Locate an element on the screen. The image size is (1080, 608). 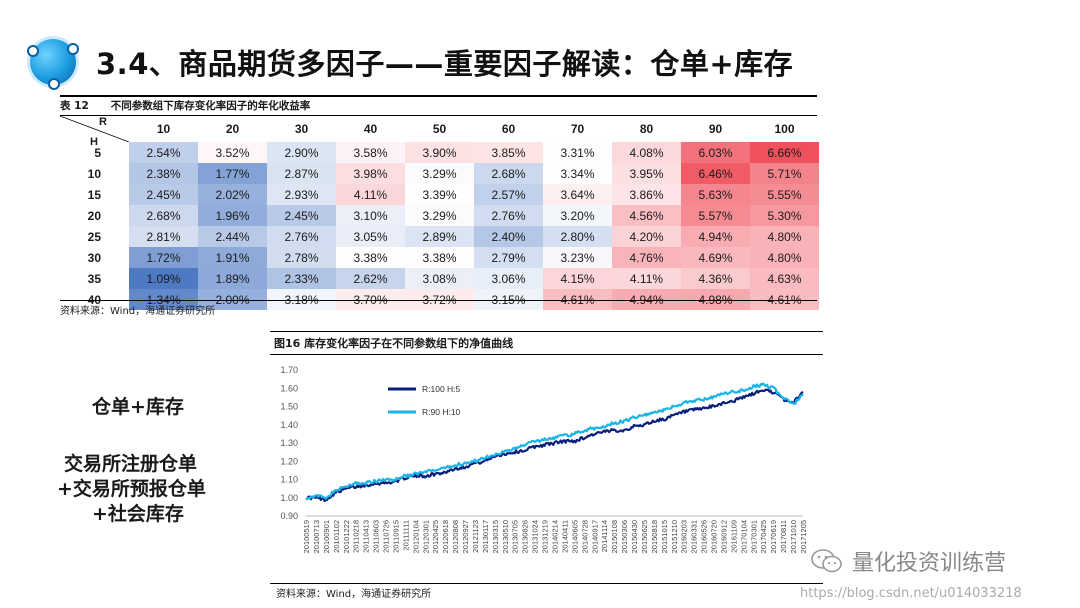
slide-header: 3.4、商品期货多因子——重要因子解读：仓单+库存 is located at coordinates (410, 63).